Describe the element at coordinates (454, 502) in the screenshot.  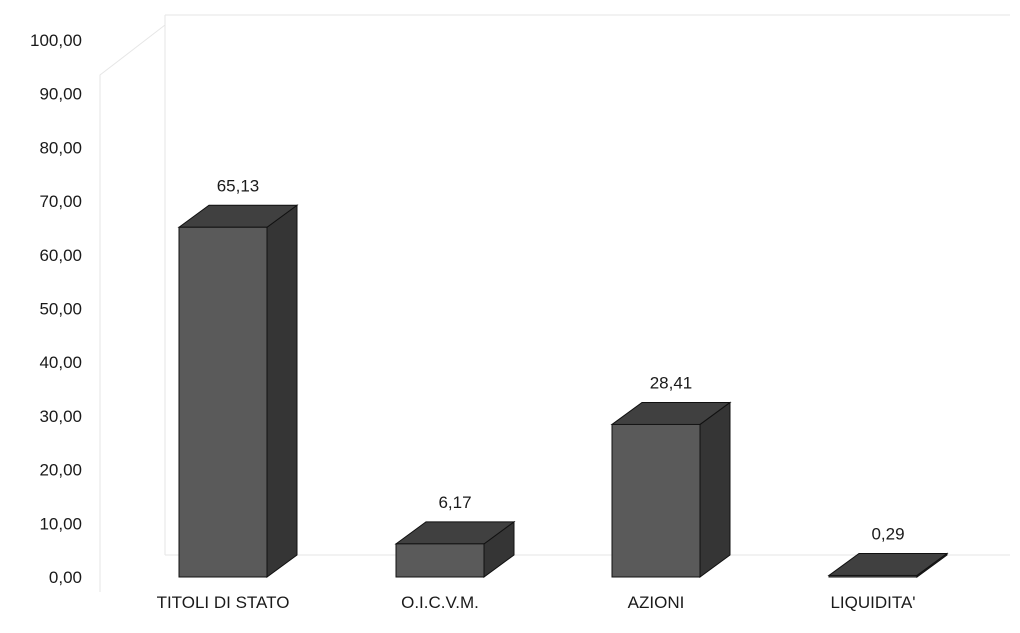
I see `data-label: 6,17` at that location.